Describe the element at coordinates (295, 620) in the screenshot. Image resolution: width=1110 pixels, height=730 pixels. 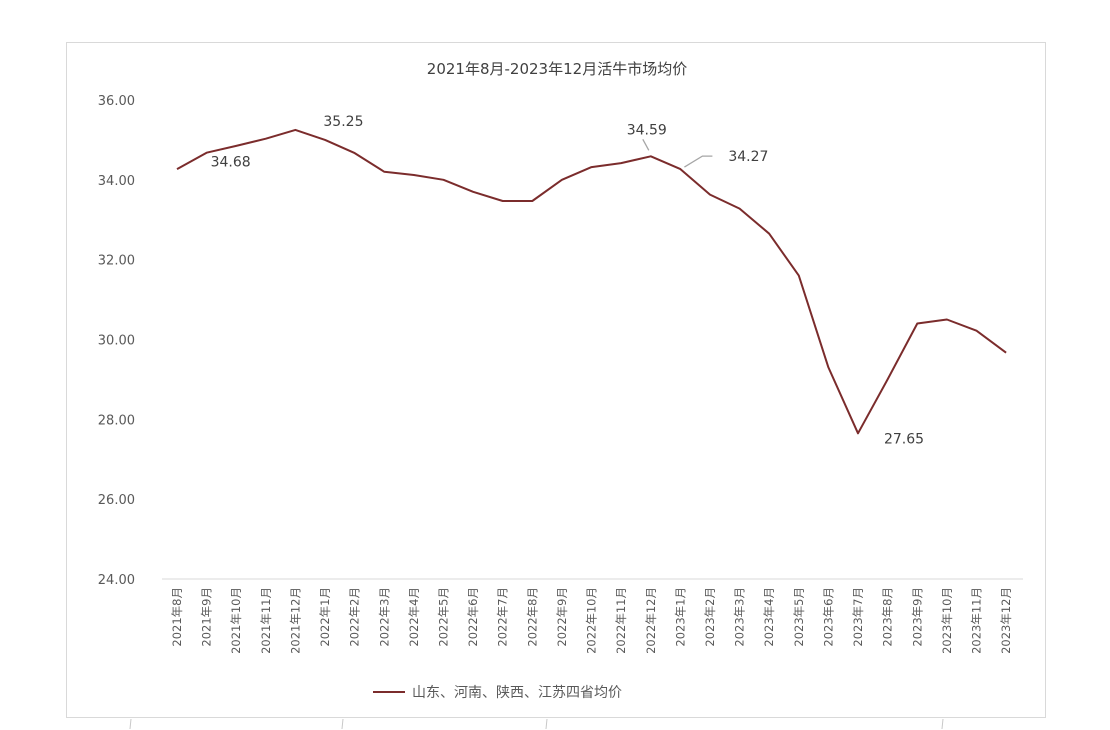
I see `x-tick-label: 2021年12月` at that location.